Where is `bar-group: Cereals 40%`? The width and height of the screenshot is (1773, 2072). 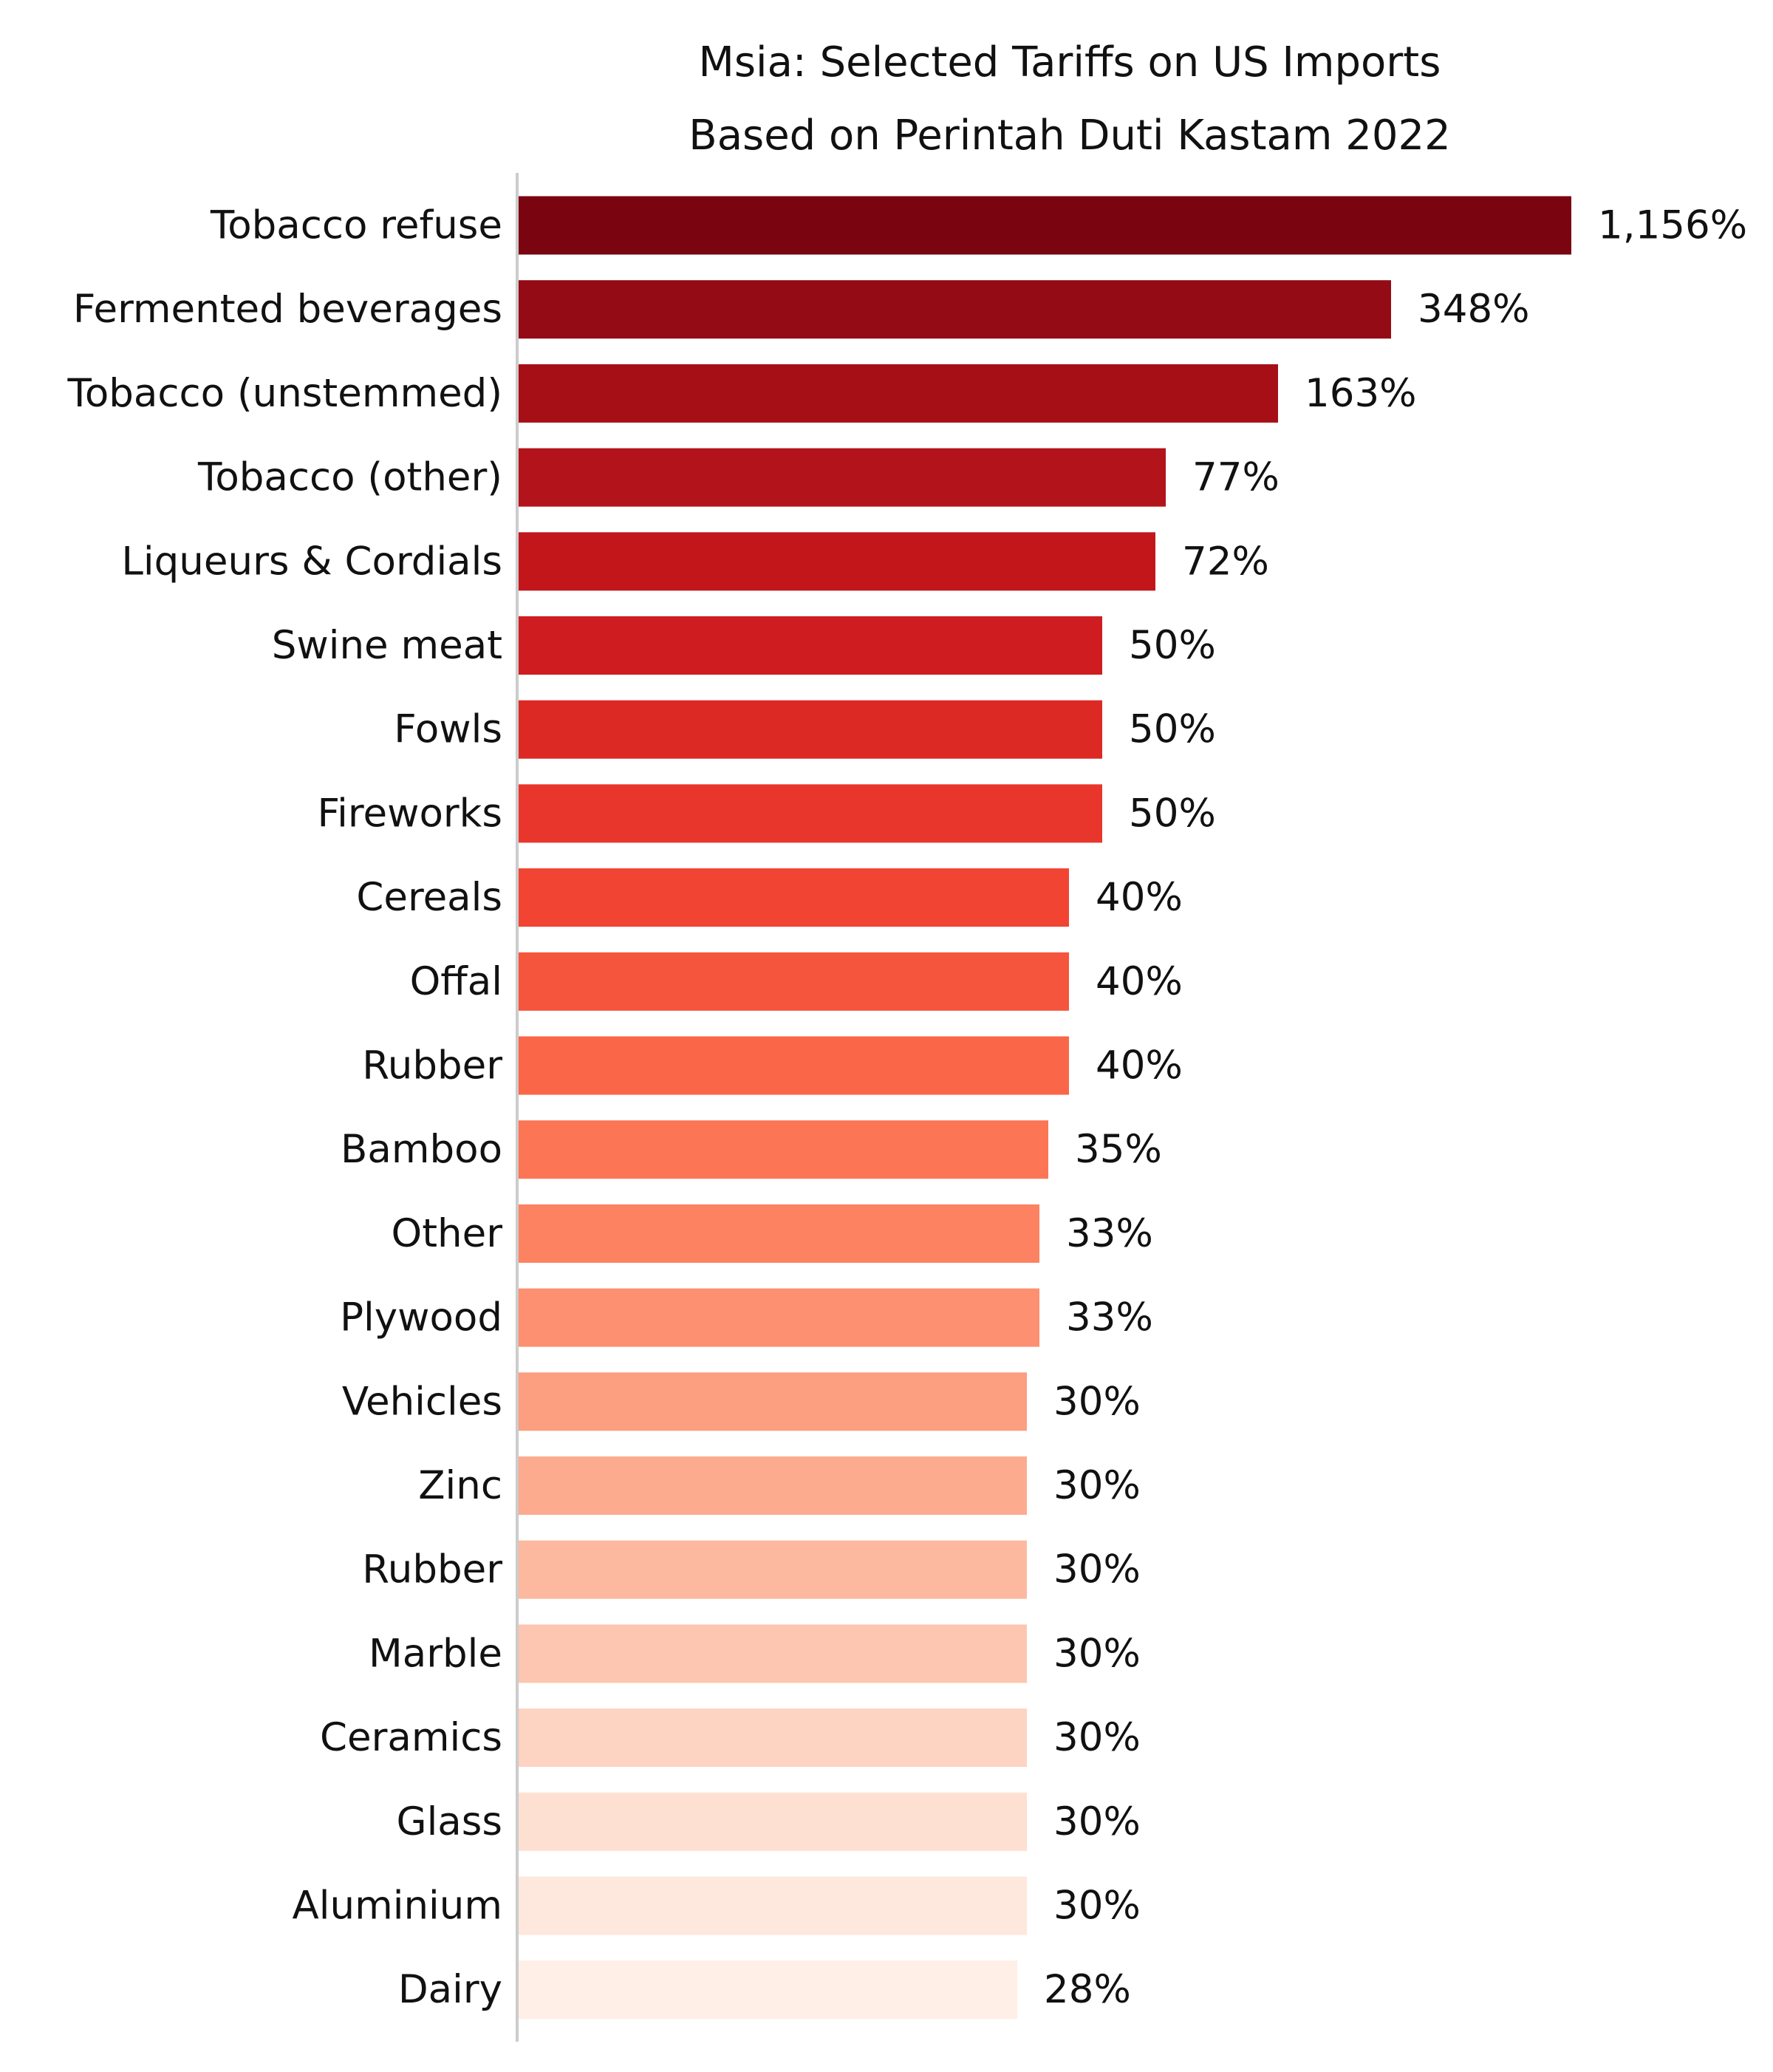 bar-group: Cereals 40% is located at coordinates (769, 897).